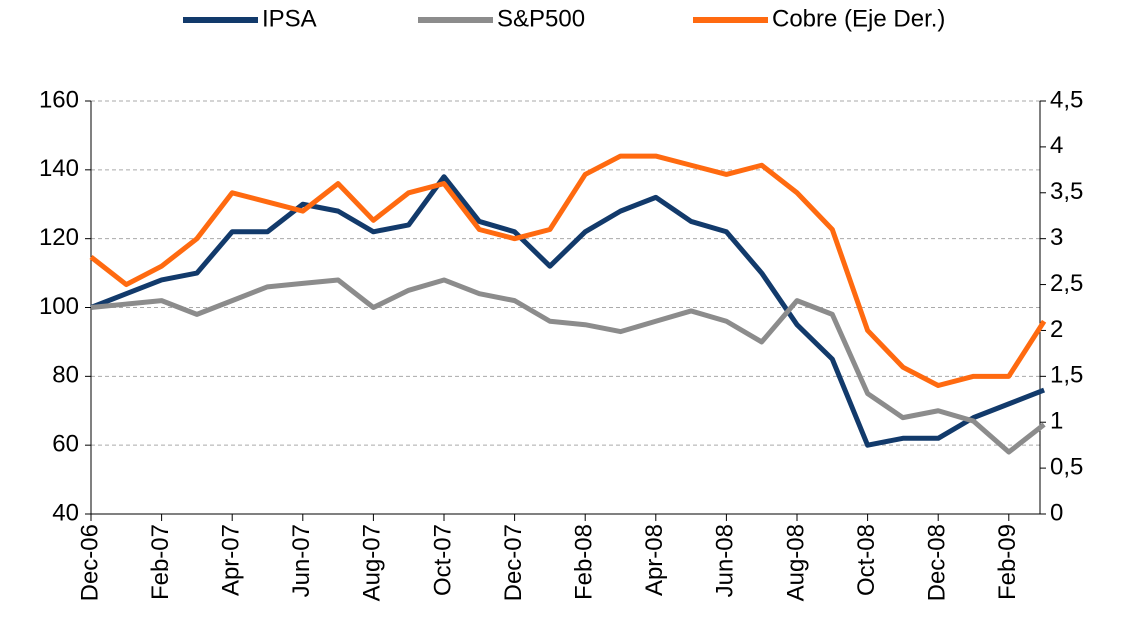 Image resolution: width=1128 pixels, height=643 pixels. I want to click on y-tick-label: 140, so click(59, 168).